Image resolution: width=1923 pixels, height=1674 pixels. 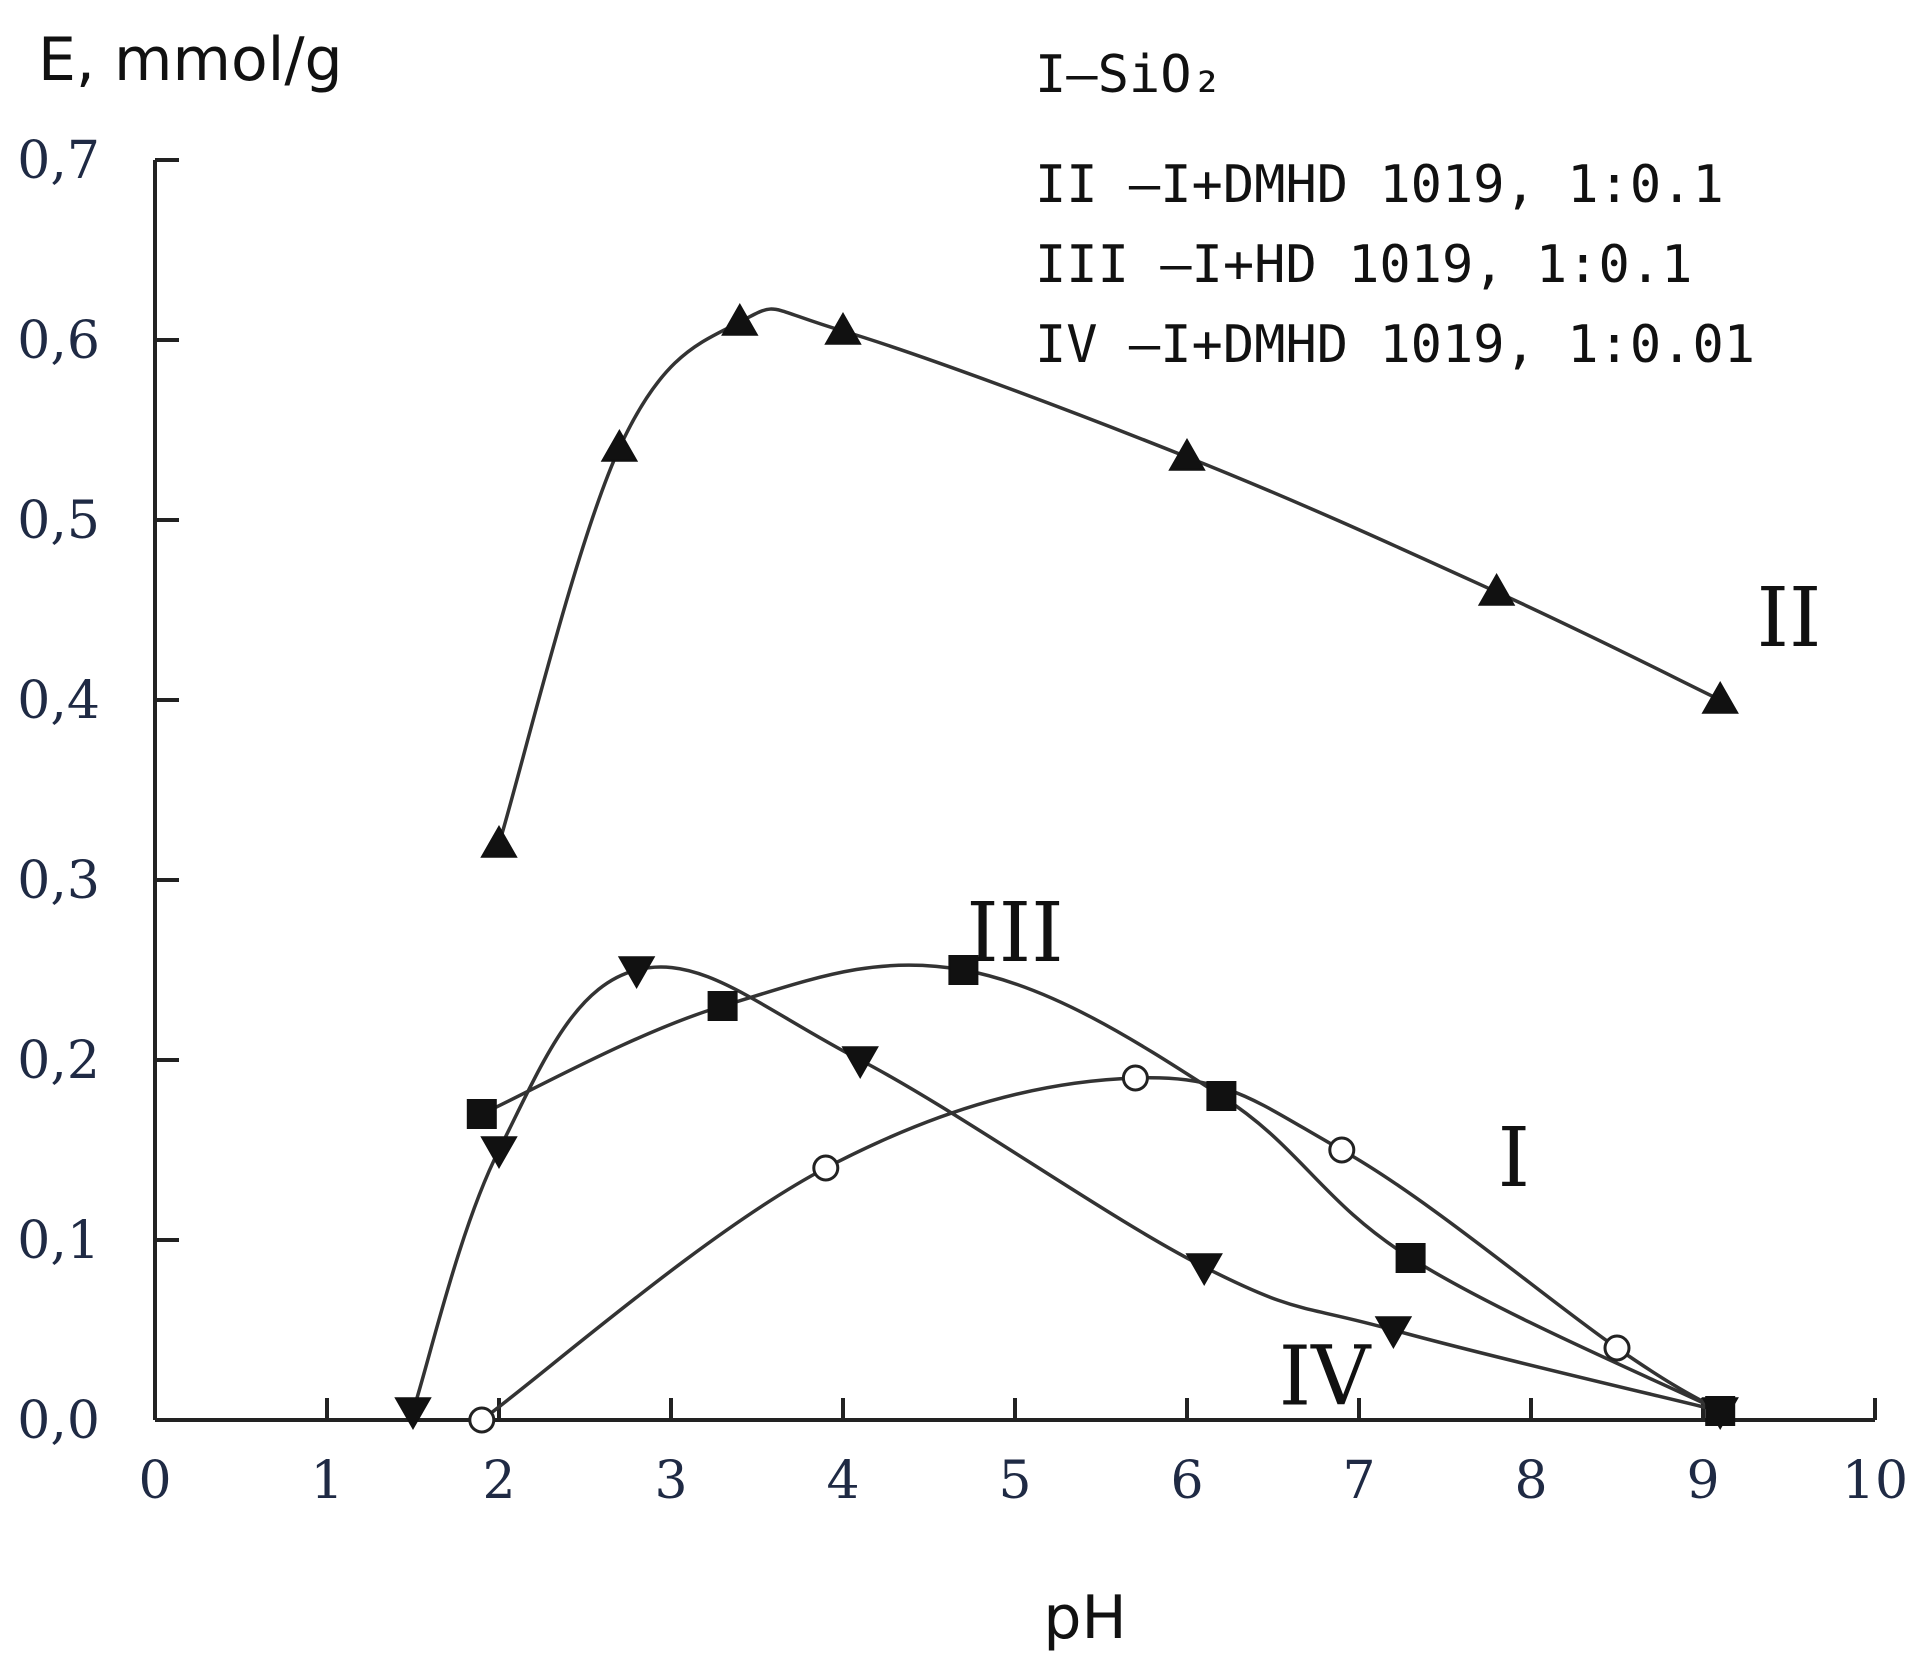 I want to click on x-tick-label: 9, so click(x=1702, y=1481).